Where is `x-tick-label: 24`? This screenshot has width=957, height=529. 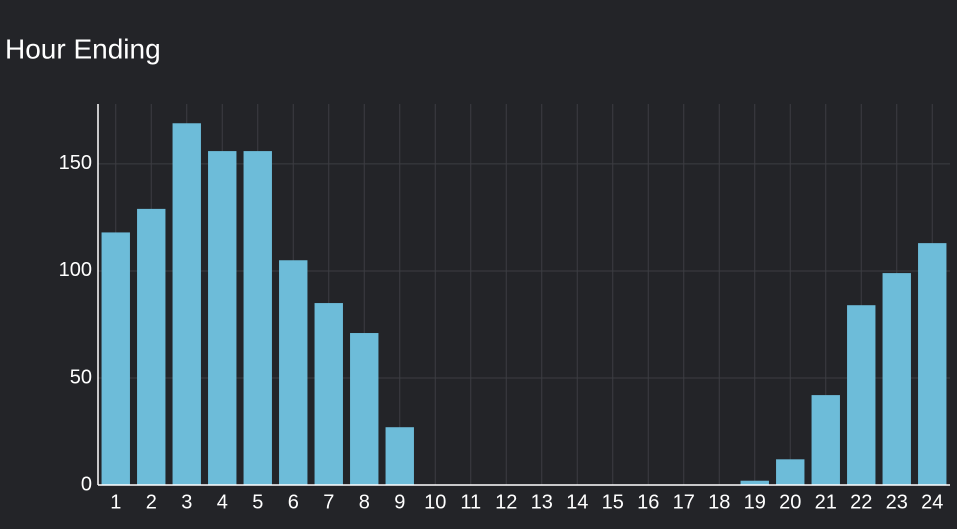
x-tick-label: 24 is located at coordinates (932, 502).